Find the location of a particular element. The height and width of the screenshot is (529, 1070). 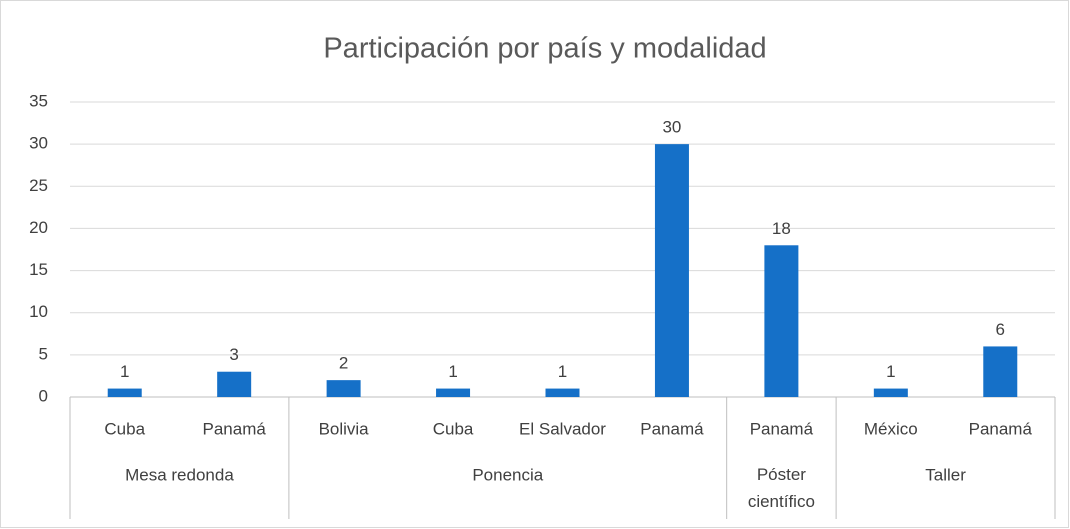

data-label: 30 is located at coordinates (671, 127).